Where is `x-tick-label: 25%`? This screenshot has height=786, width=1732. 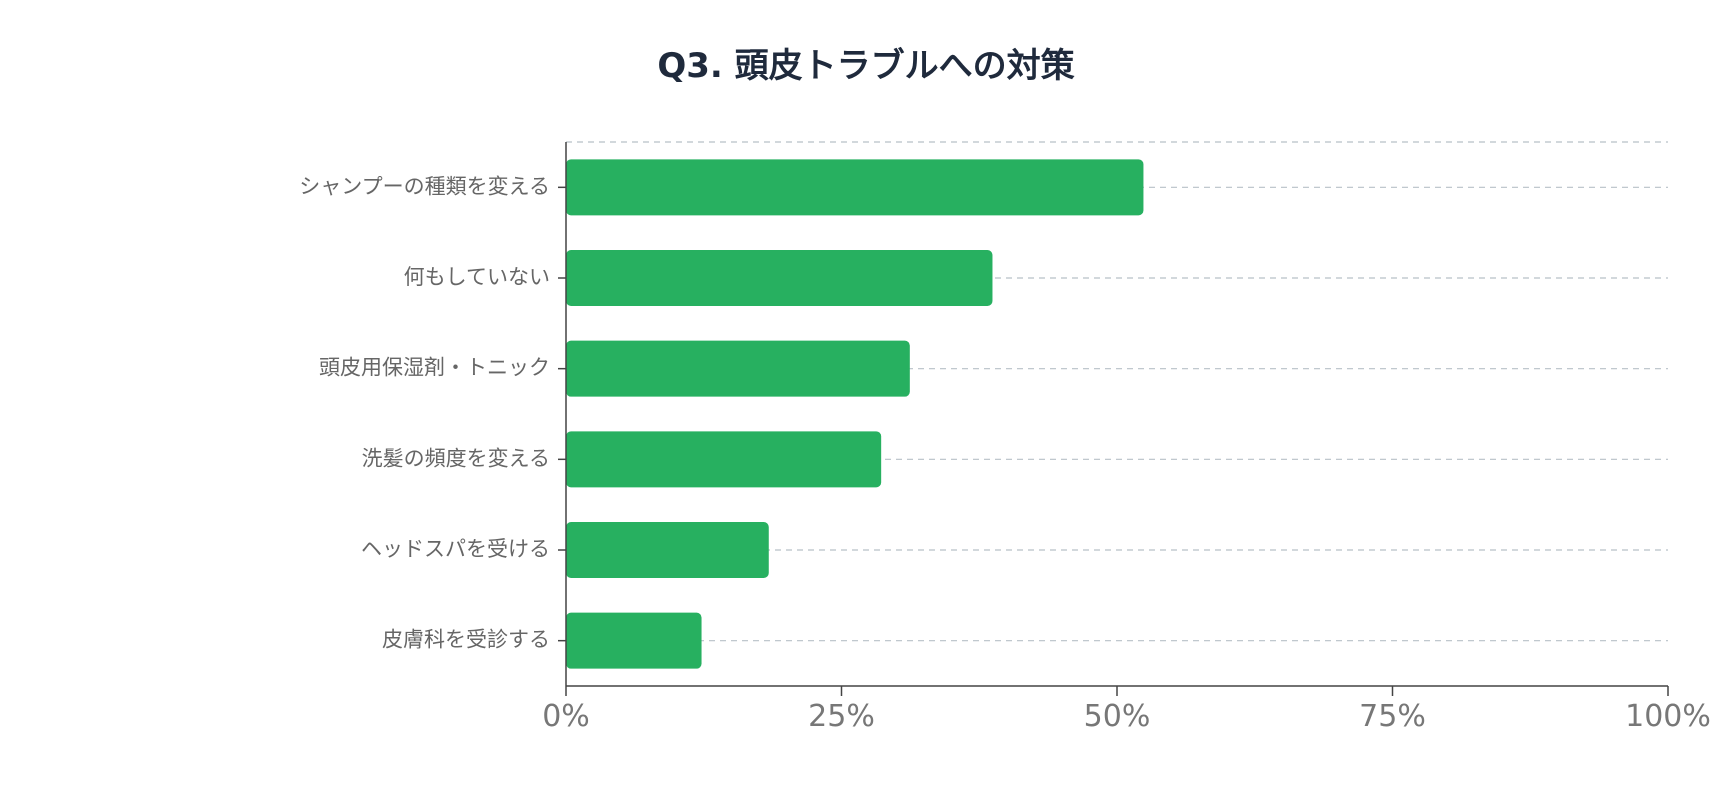
x-tick-label: 25% is located at coordinates (841, 716).